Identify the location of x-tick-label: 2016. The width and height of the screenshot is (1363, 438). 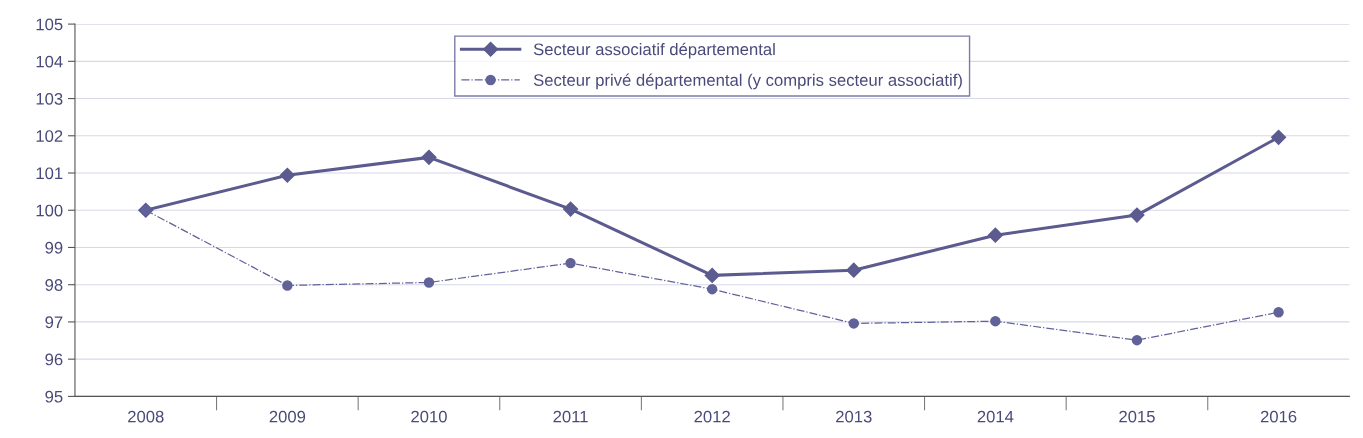
(1278, 416).